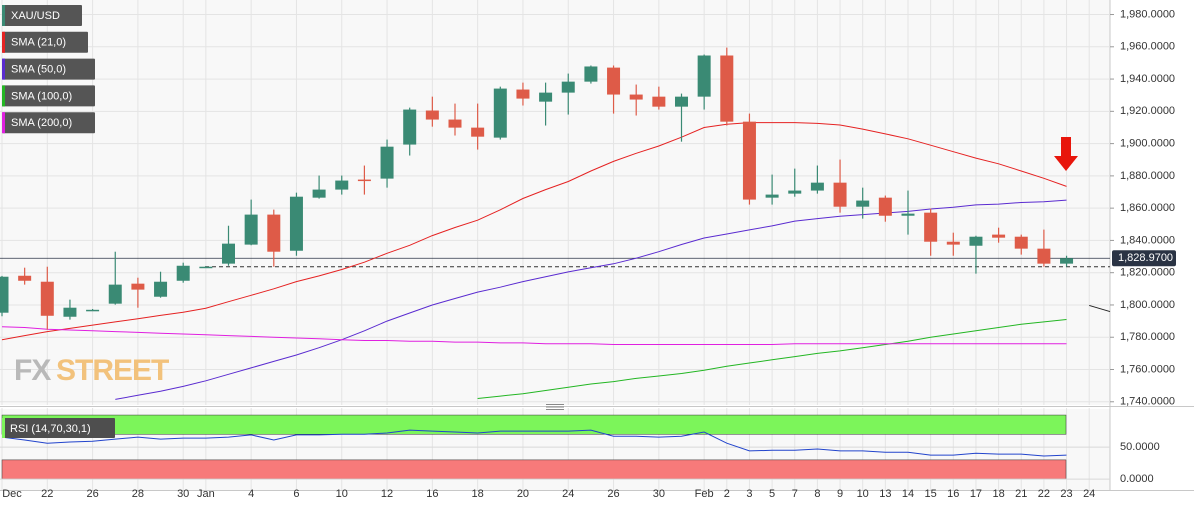 This screenshot has height=511, width=1194. Describe the element at coordinates (1145, 258) in the screenshot. I see `price-tag-label: 1,828.9700` at that location.